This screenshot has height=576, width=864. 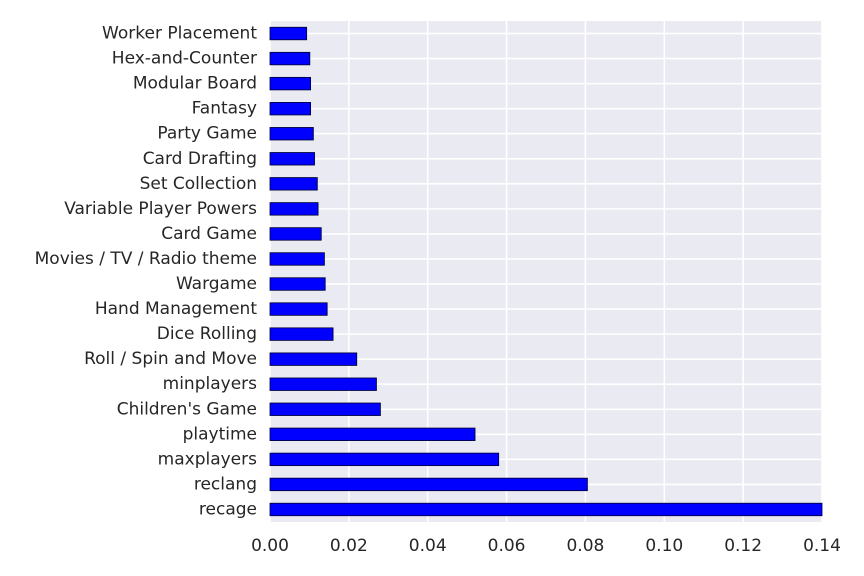 What do you see at coordinates (743, 546) in the screenshot?
I see `x-tick-label: 0.12` at bounding box center [743, 546].